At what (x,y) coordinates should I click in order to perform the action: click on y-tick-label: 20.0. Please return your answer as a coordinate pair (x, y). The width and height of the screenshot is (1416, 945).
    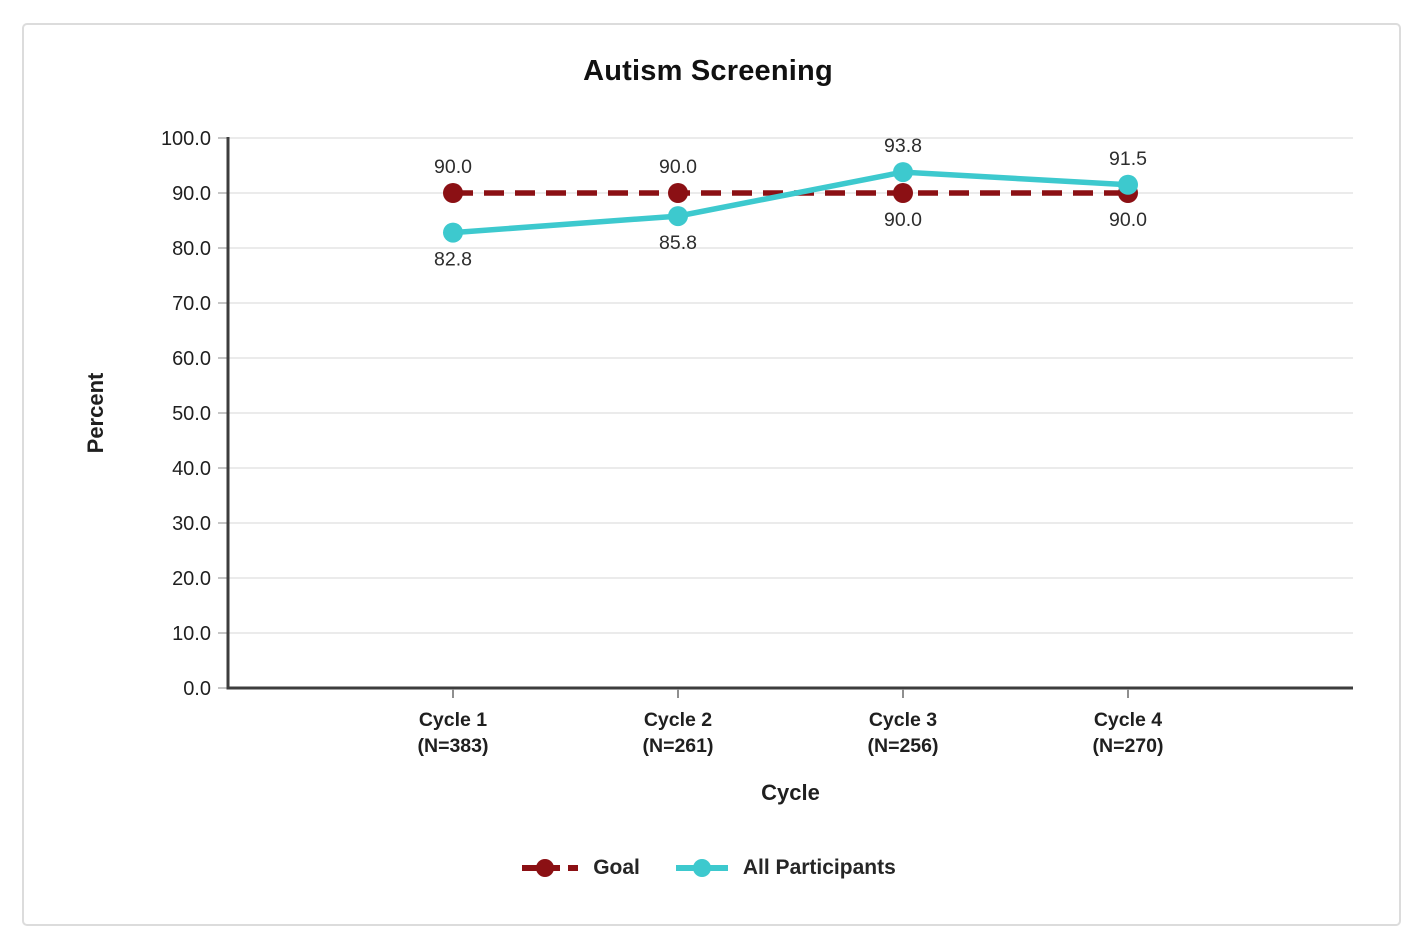
    Looking at the image, I should click on (191, 579).